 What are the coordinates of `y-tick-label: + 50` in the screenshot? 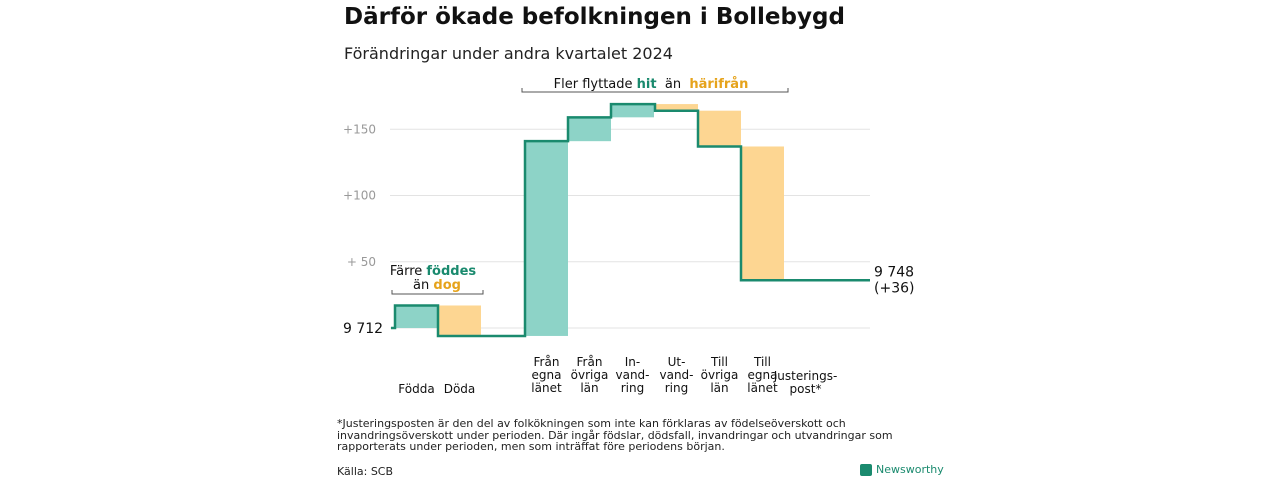 It's located at (361, 262).